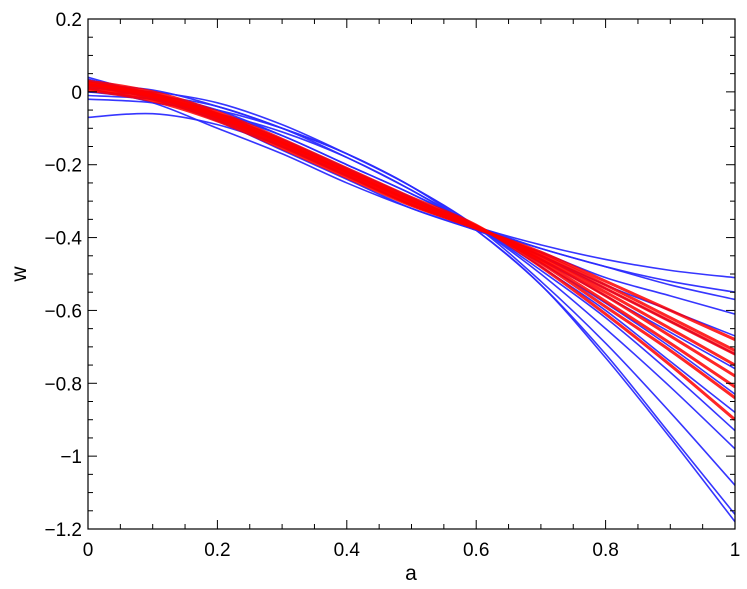 This screenshot has width=747, height=589. Describe the element at coordinates (19, 274) in the screenshot. I see `y-axis-label: w` at that location.